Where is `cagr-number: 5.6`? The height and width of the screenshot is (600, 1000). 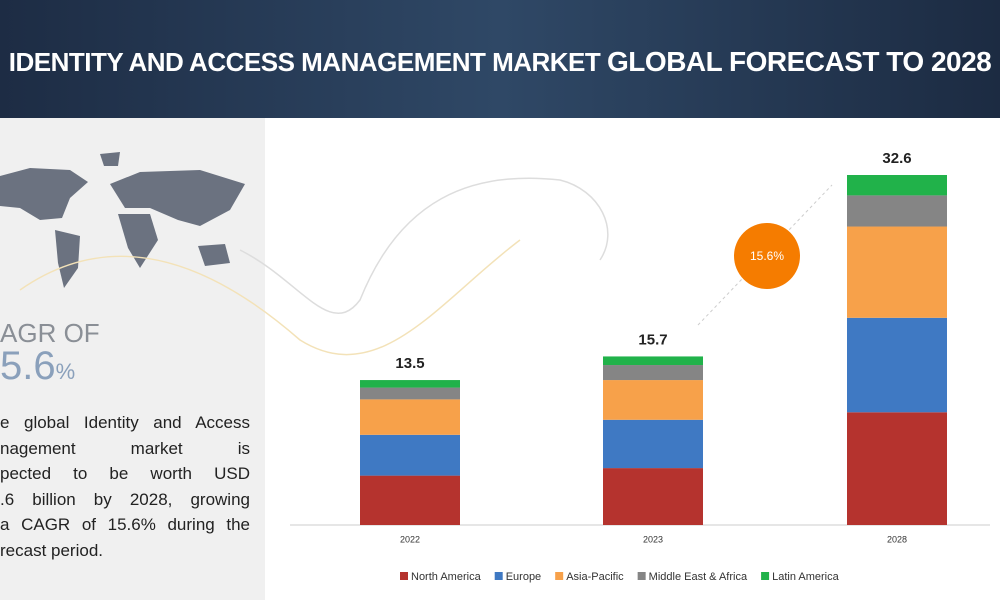 cagr-number: 5.6 is located at coordinates (28, 366).